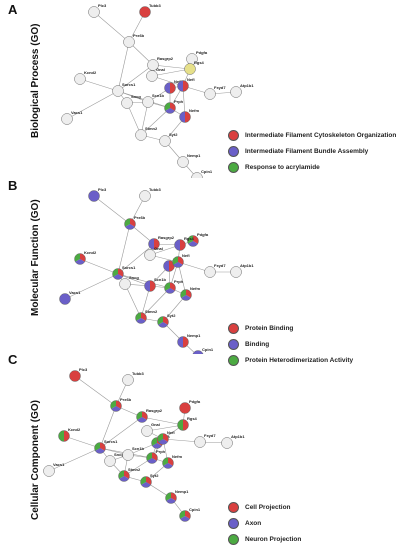 This screenshot has height=550, width=401. What do you see at coordinates (139, 35) in the screenshot?
I see `node-label: Prx6b` at bounding box center [139, 35].